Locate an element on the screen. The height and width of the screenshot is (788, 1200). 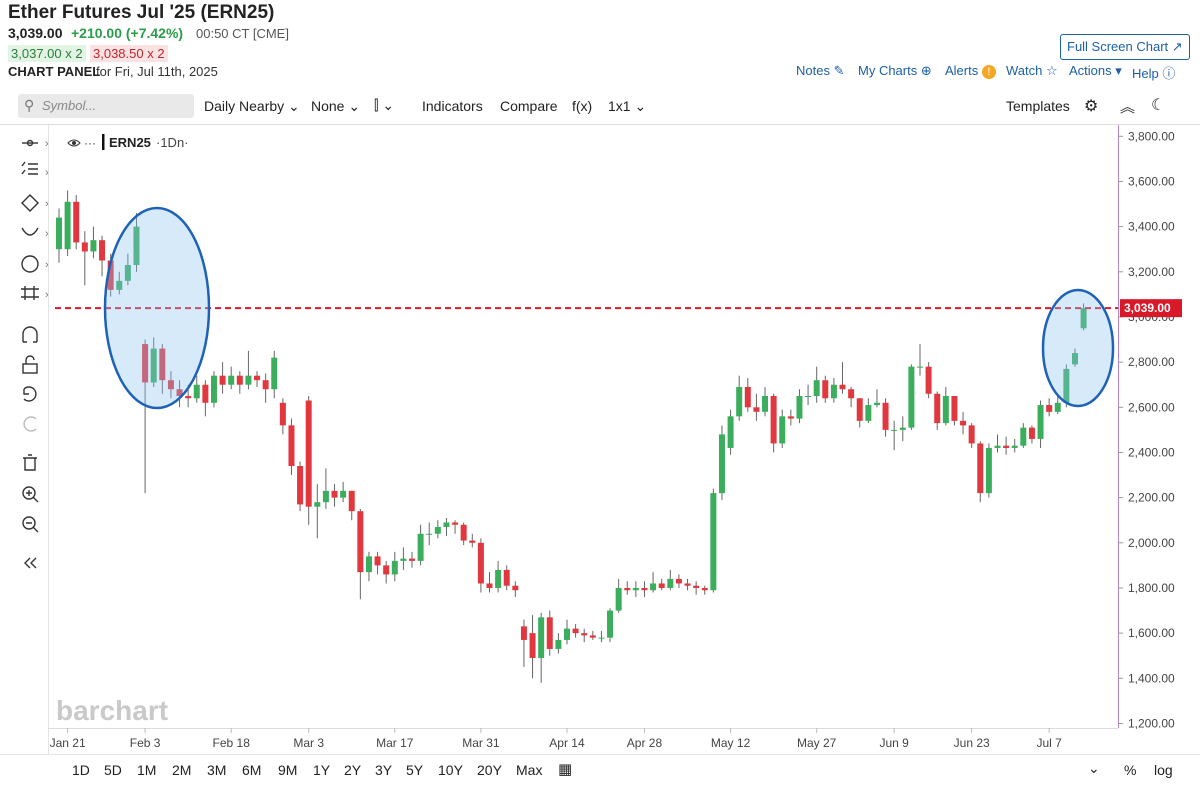
eye-icon is located at coordinates (74, 143).